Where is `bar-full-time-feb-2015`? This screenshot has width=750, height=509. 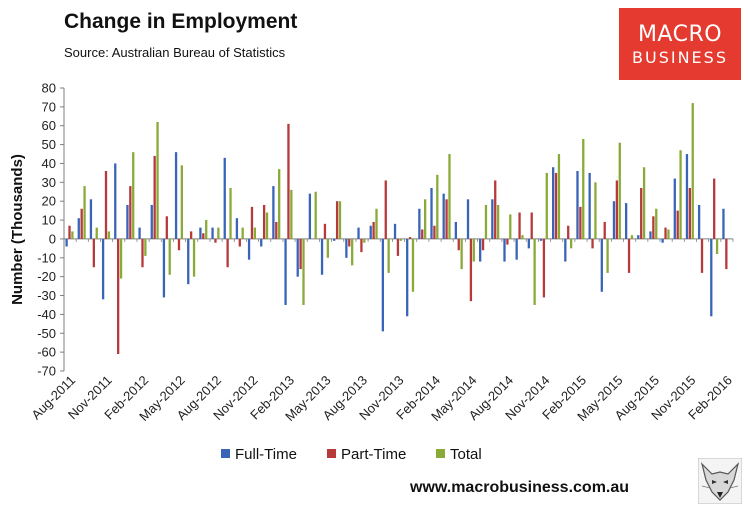
bar-full-time-feb-2015 is located at coordinates (577, 205).